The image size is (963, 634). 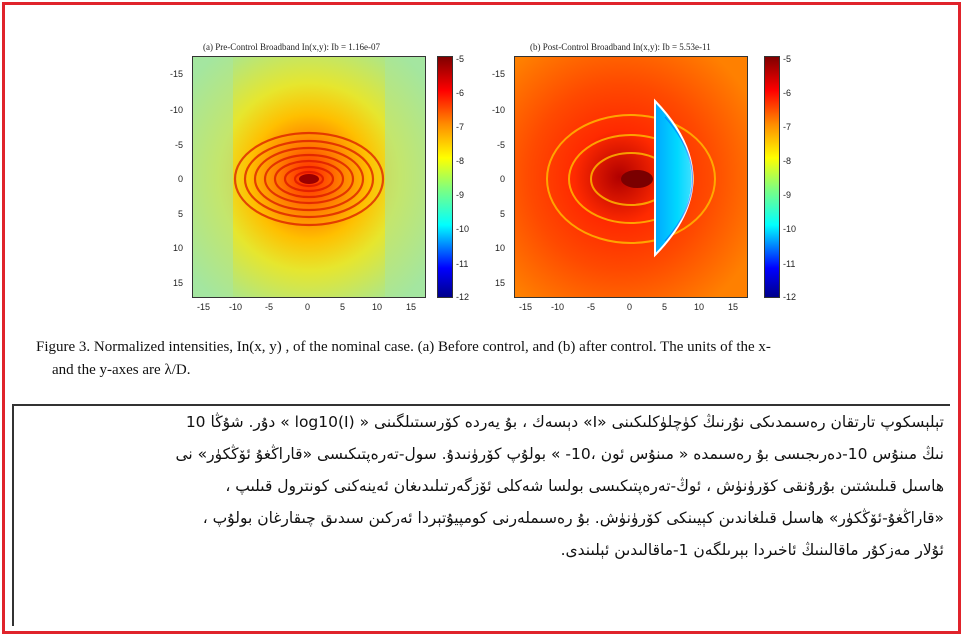 What do you see at coordinates (460, 195) in the screenshot?
I see `a-cbar-tick: -9` at bounding box center [460, 195].